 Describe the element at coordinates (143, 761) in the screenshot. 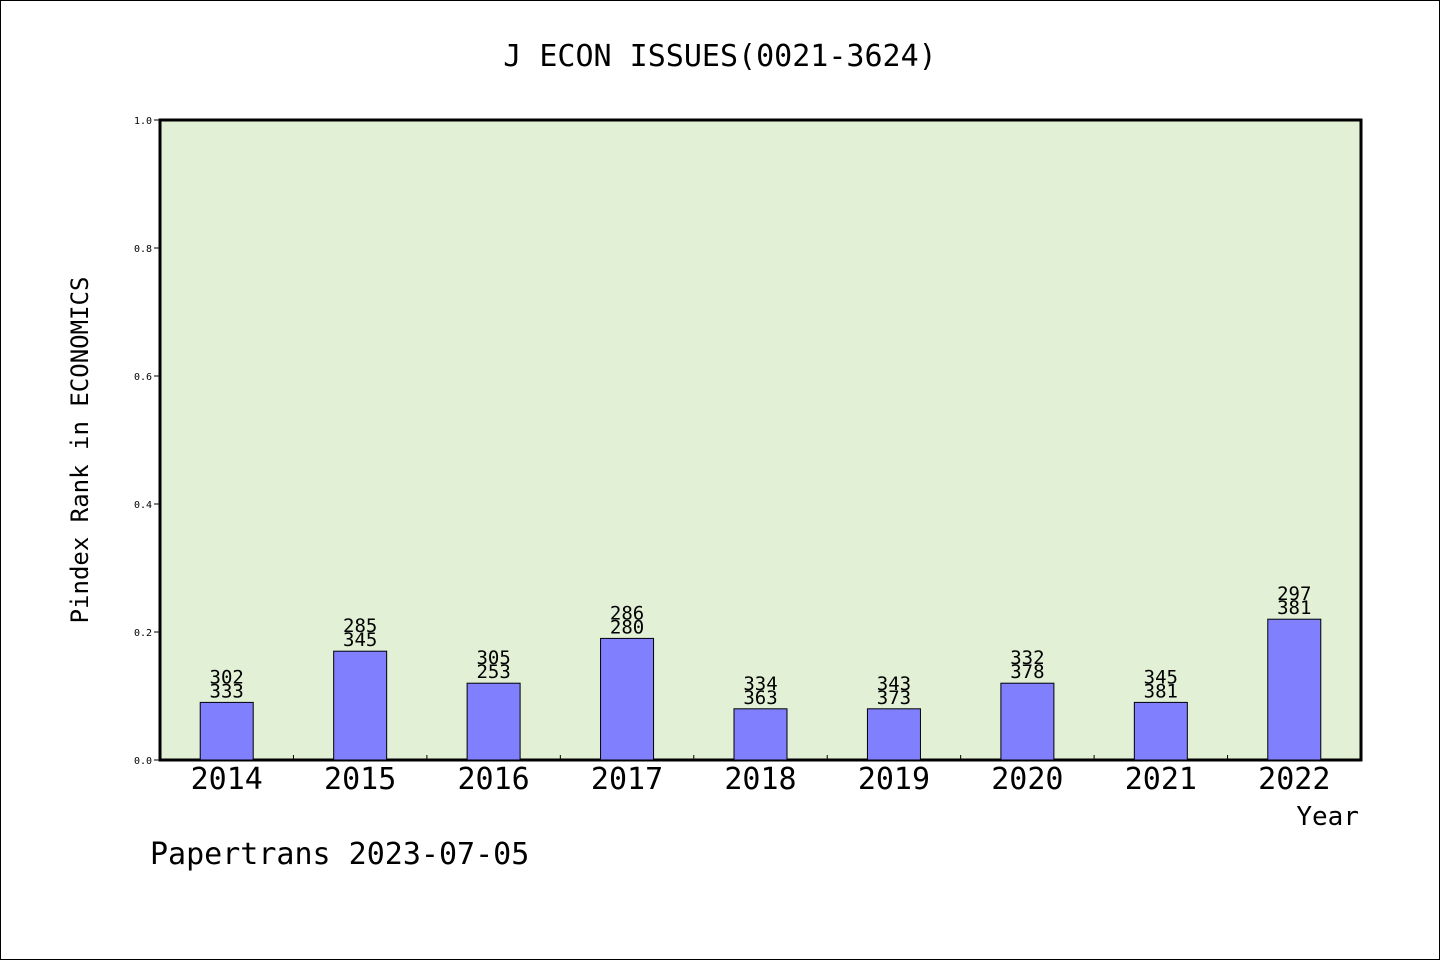

I see `y-tick-label: 0.0` at that location.